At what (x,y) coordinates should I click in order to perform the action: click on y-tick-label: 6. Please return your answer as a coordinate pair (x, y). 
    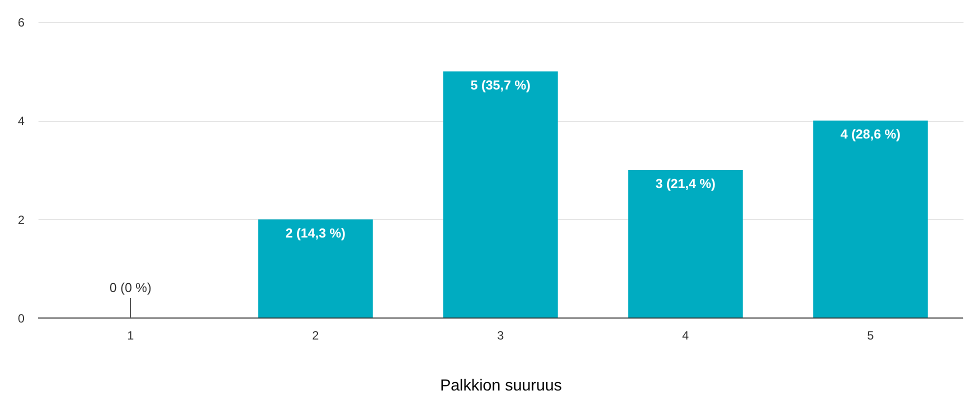
    Looking at the image, I should click on (21, 23).